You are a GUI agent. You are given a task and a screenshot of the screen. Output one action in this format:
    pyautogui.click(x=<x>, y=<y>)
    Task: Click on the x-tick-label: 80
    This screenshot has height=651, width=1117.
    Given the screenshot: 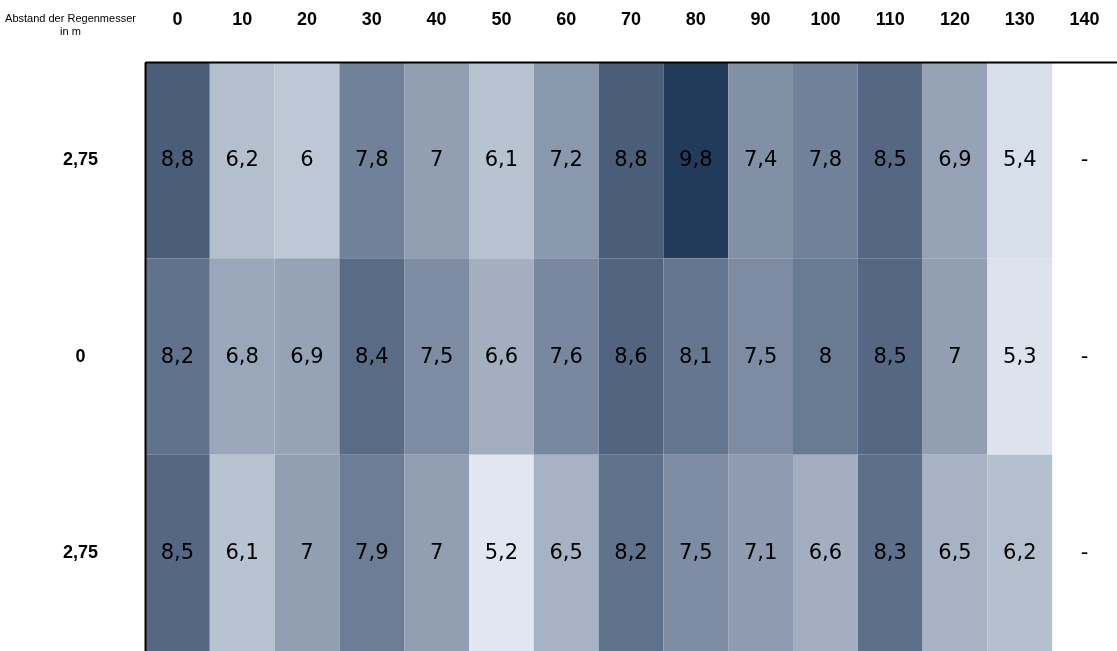 What is the action you would take?
    pyautogui.click(x=695, y=18)
    